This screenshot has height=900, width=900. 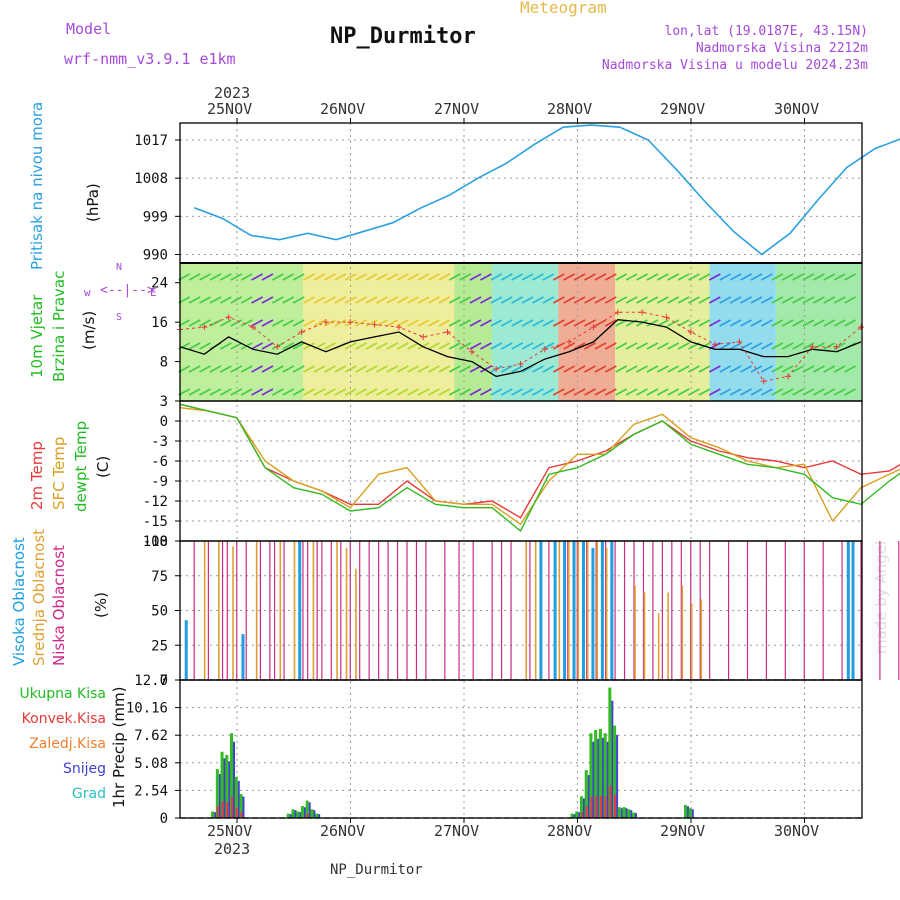 What do you see at coordinates (89, 29) in the screenshot?
I see `model-label: Model` at bounding box center [89, 29].